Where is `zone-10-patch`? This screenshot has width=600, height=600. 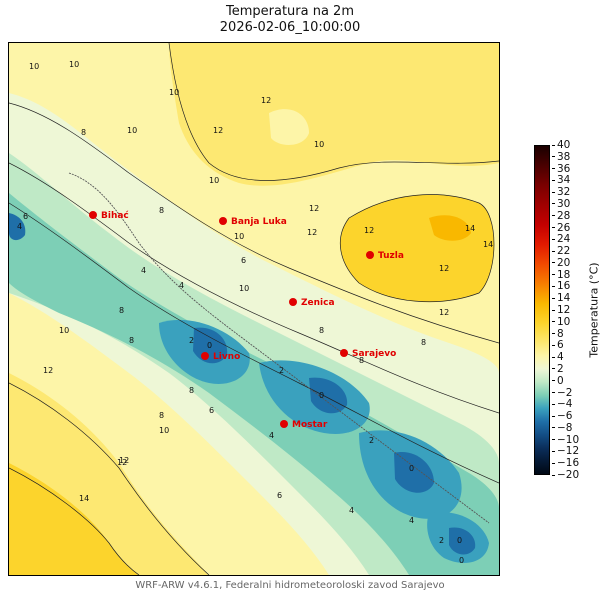
zone-10-patch is located at coordinates (289, 127).